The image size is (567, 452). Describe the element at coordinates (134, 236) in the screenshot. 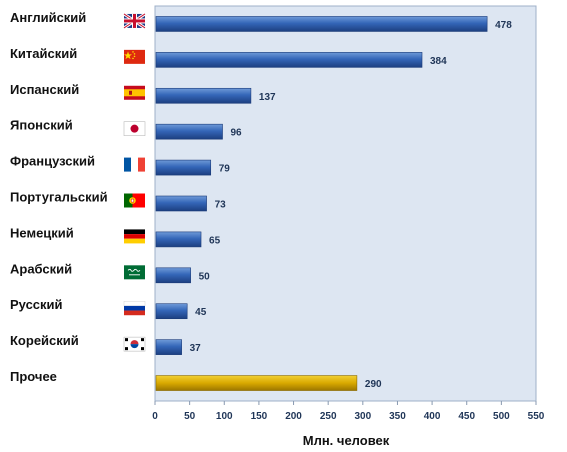

I see `germany-flag-icon` at that location.